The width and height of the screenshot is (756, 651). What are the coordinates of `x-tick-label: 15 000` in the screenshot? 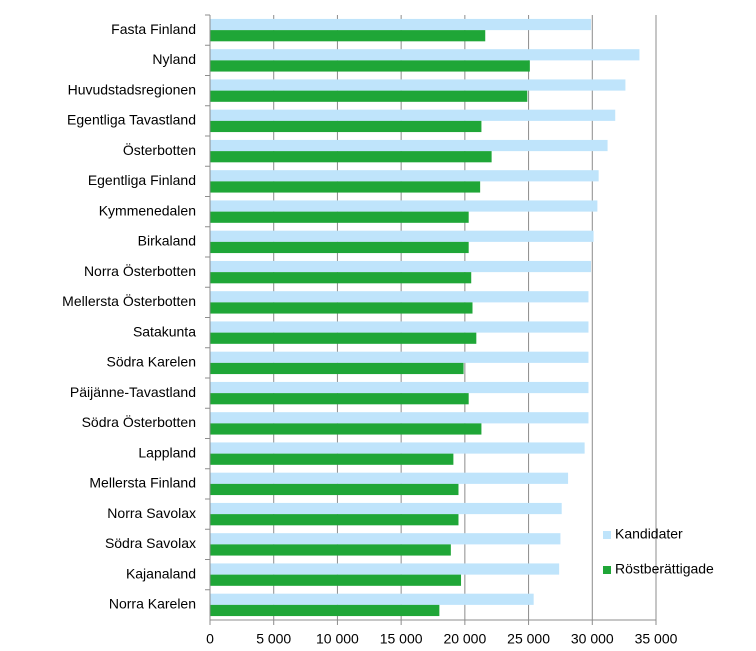 It's located at (401, 639).